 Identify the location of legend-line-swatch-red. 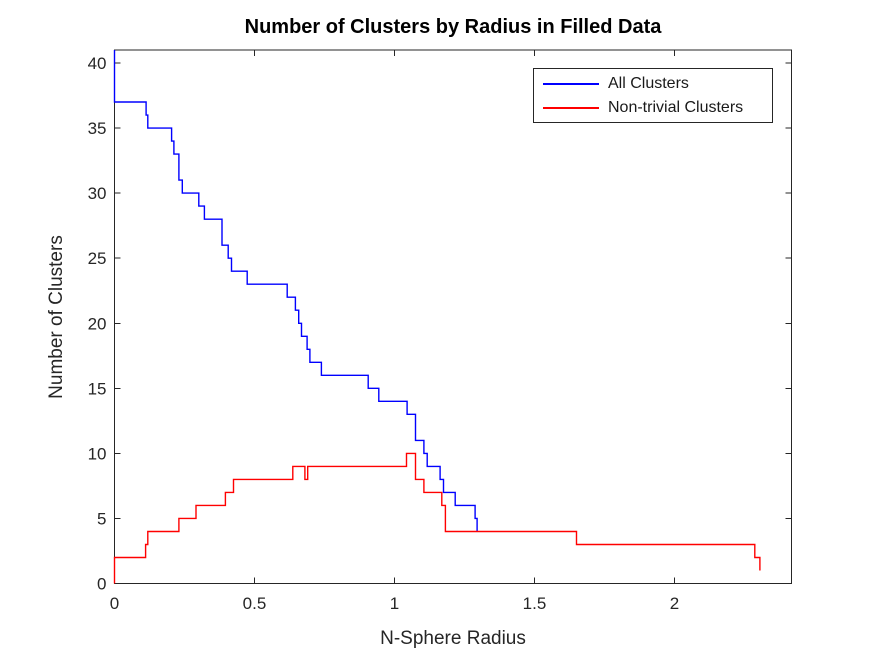
(571, 107).